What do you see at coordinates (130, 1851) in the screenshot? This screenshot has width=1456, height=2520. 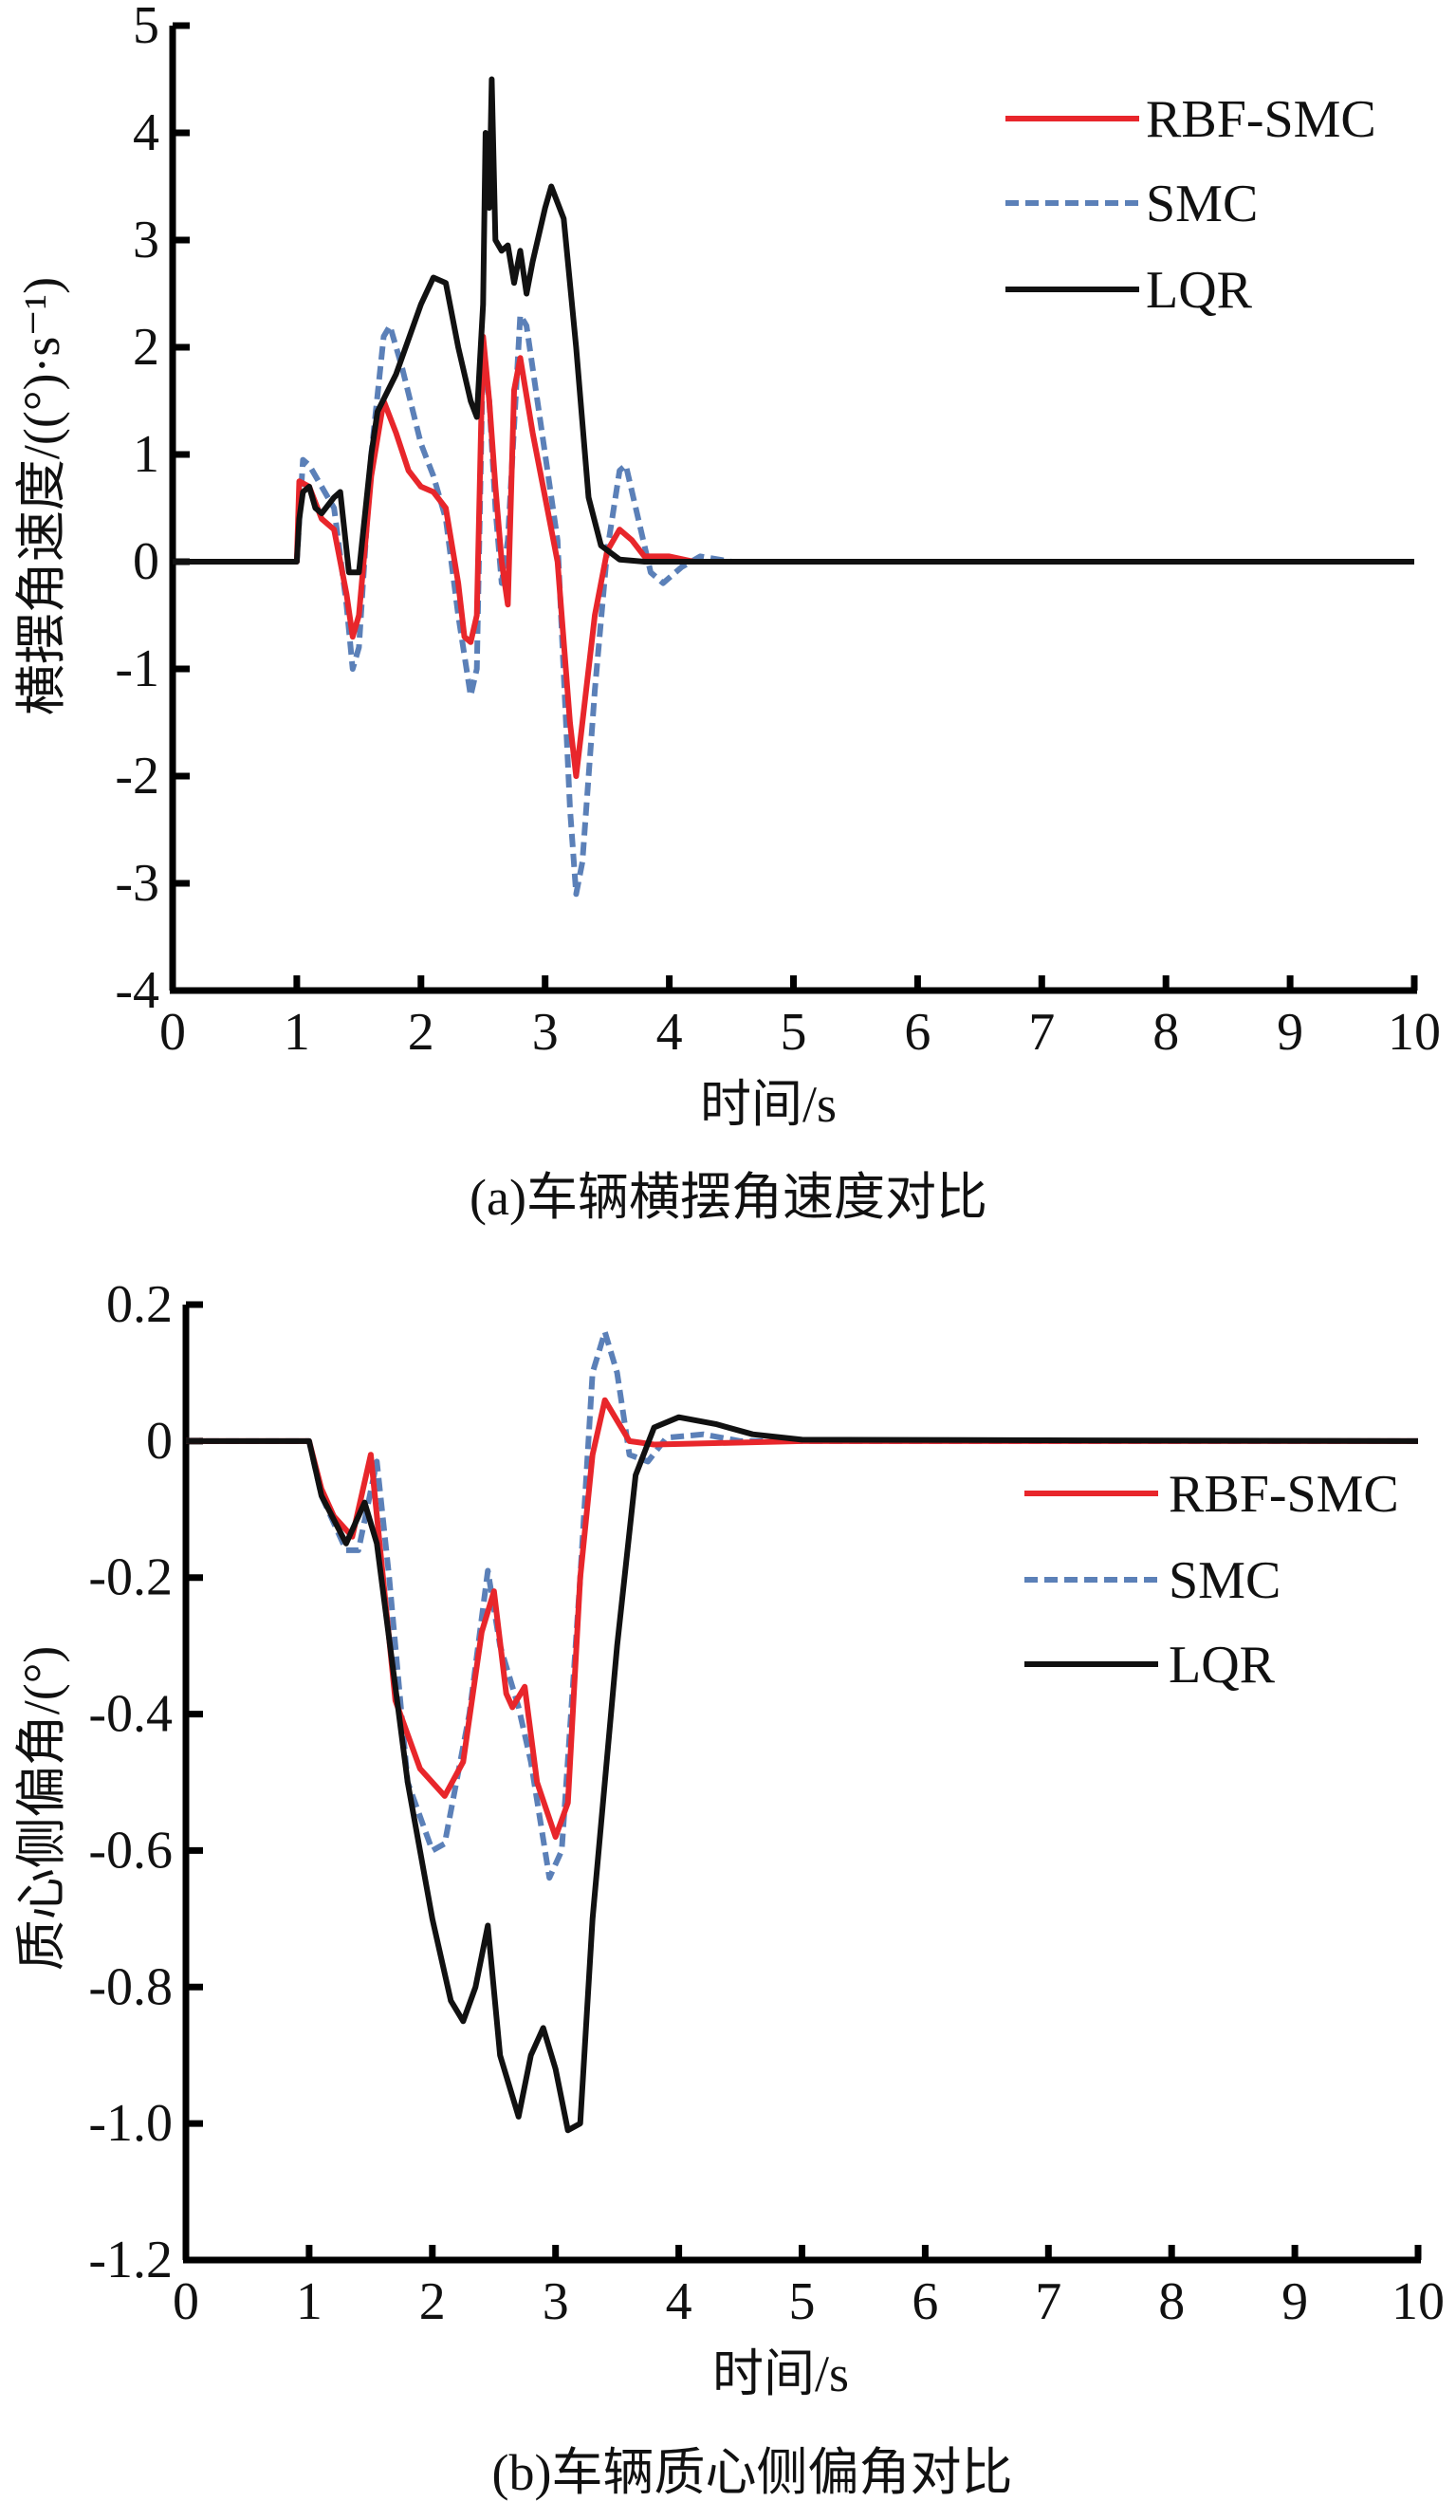 I see `y-tick-label: -0.6` at bounding box center [130, 1851].